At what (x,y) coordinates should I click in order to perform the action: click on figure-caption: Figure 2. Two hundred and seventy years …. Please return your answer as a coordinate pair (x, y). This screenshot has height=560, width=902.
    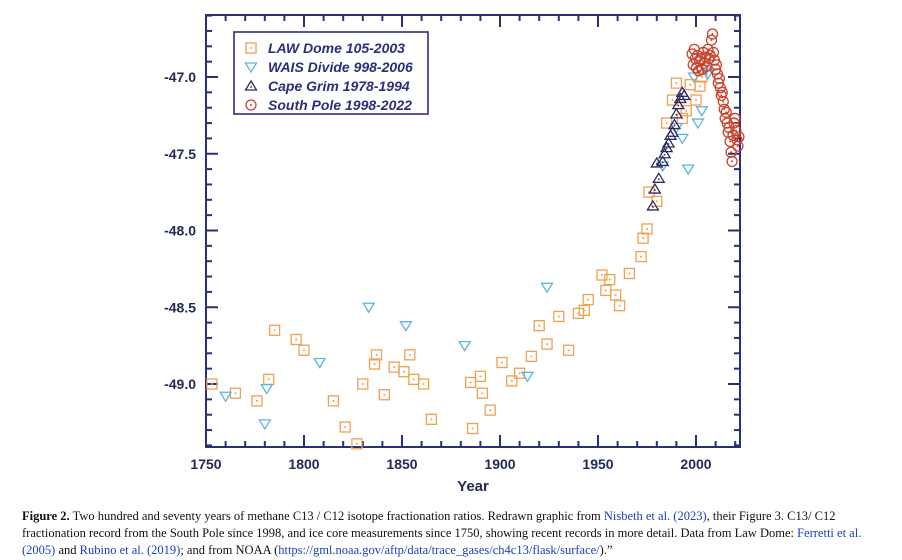
    Looking at the image, I should click on (453, 533).